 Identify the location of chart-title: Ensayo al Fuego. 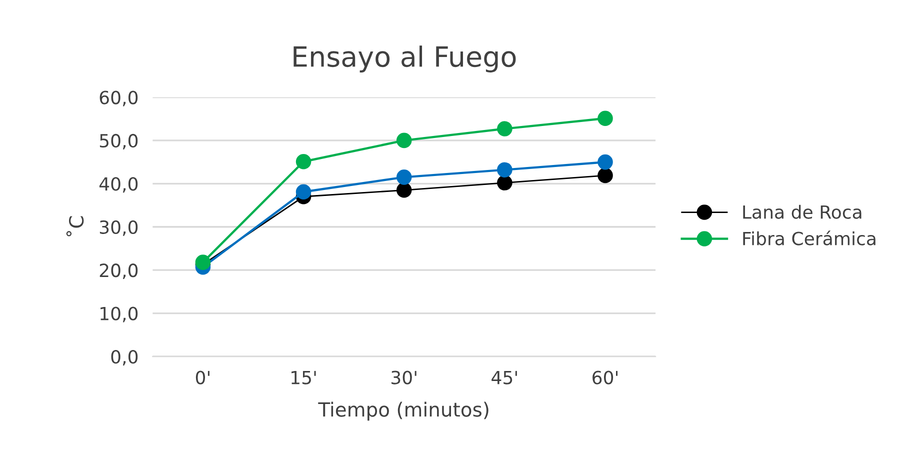
(405, 59).